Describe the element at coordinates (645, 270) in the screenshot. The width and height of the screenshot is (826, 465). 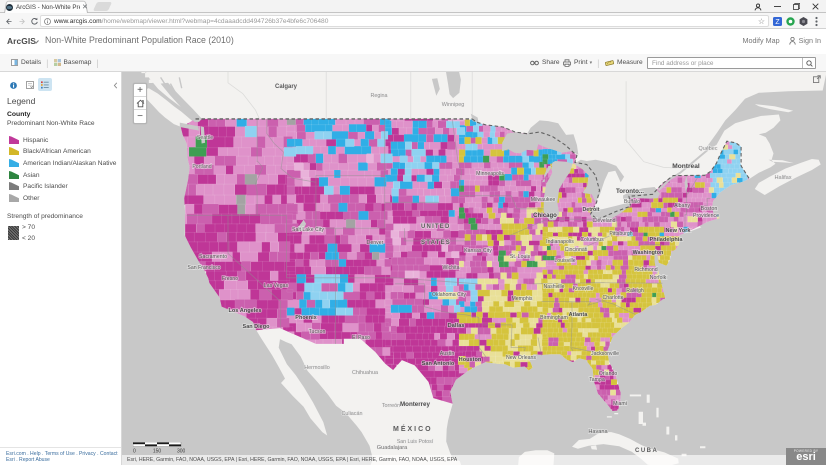
I see `svg-text: Richmond` at that location.